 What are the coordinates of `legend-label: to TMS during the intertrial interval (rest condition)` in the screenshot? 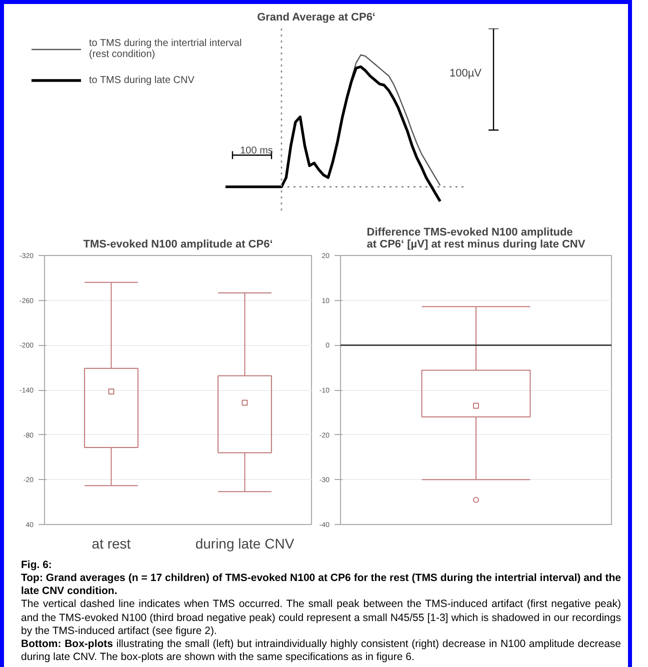 It's located at (165, 49).